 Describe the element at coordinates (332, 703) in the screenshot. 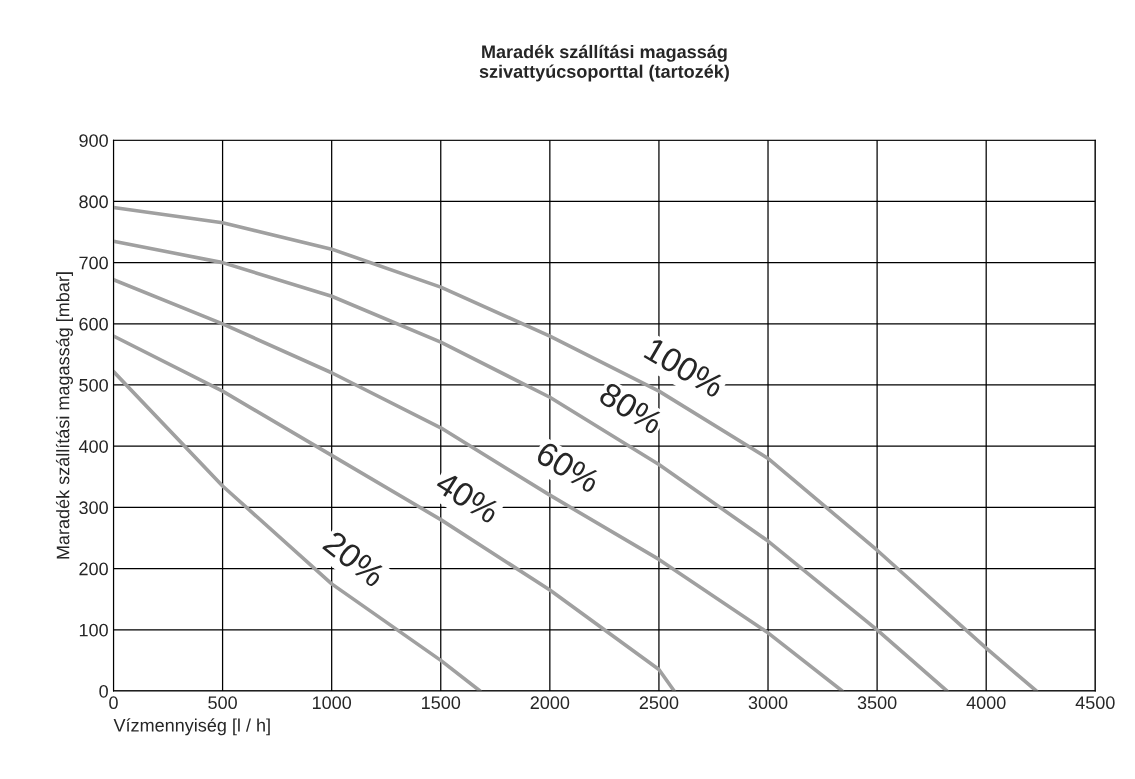

I see `x-tick-label: 1000` at that location.